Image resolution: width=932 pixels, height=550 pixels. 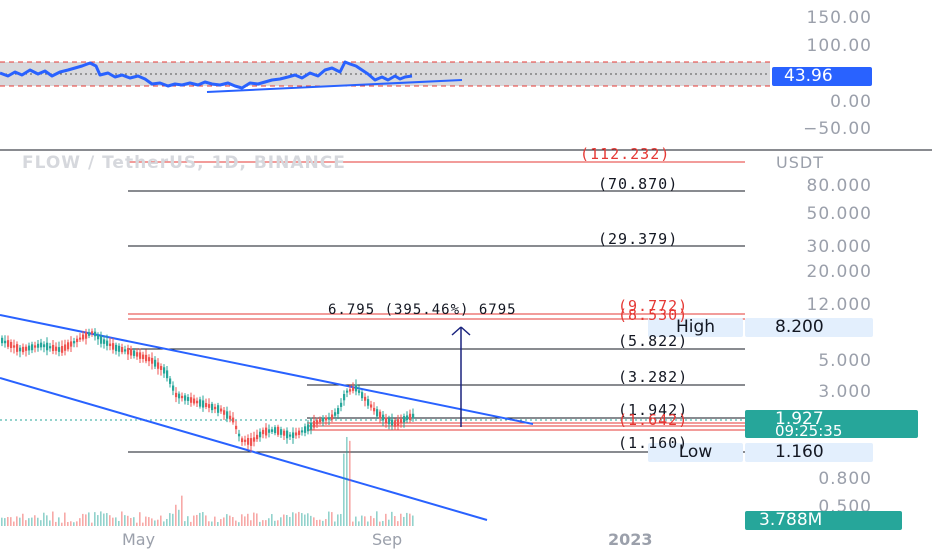 What do you see at coordinates (638, 239) in the screenshot?
I see `fib-label-29: (29.379)` at bounding box center [638, 239].